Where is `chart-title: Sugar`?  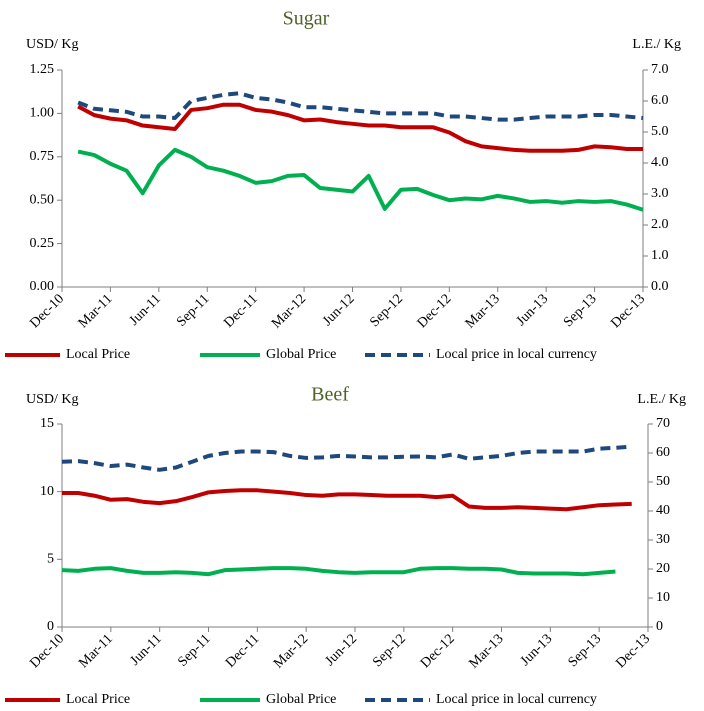
chart-title: Sugar is located at coordinates (306, 19).